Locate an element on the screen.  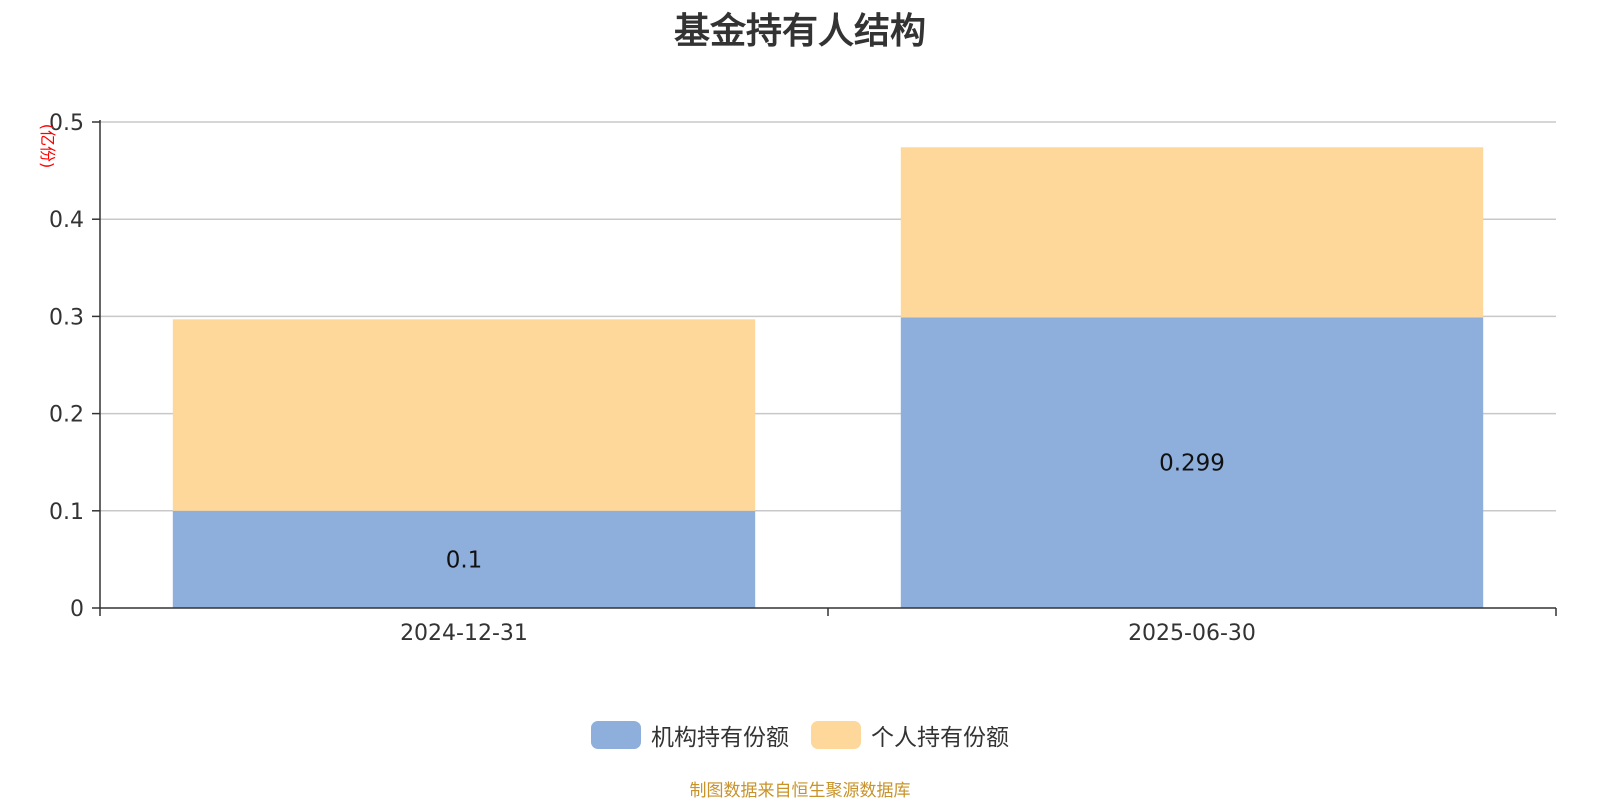
x-tick-label: 2025-06-30 is located at coordinates (1192, 633).